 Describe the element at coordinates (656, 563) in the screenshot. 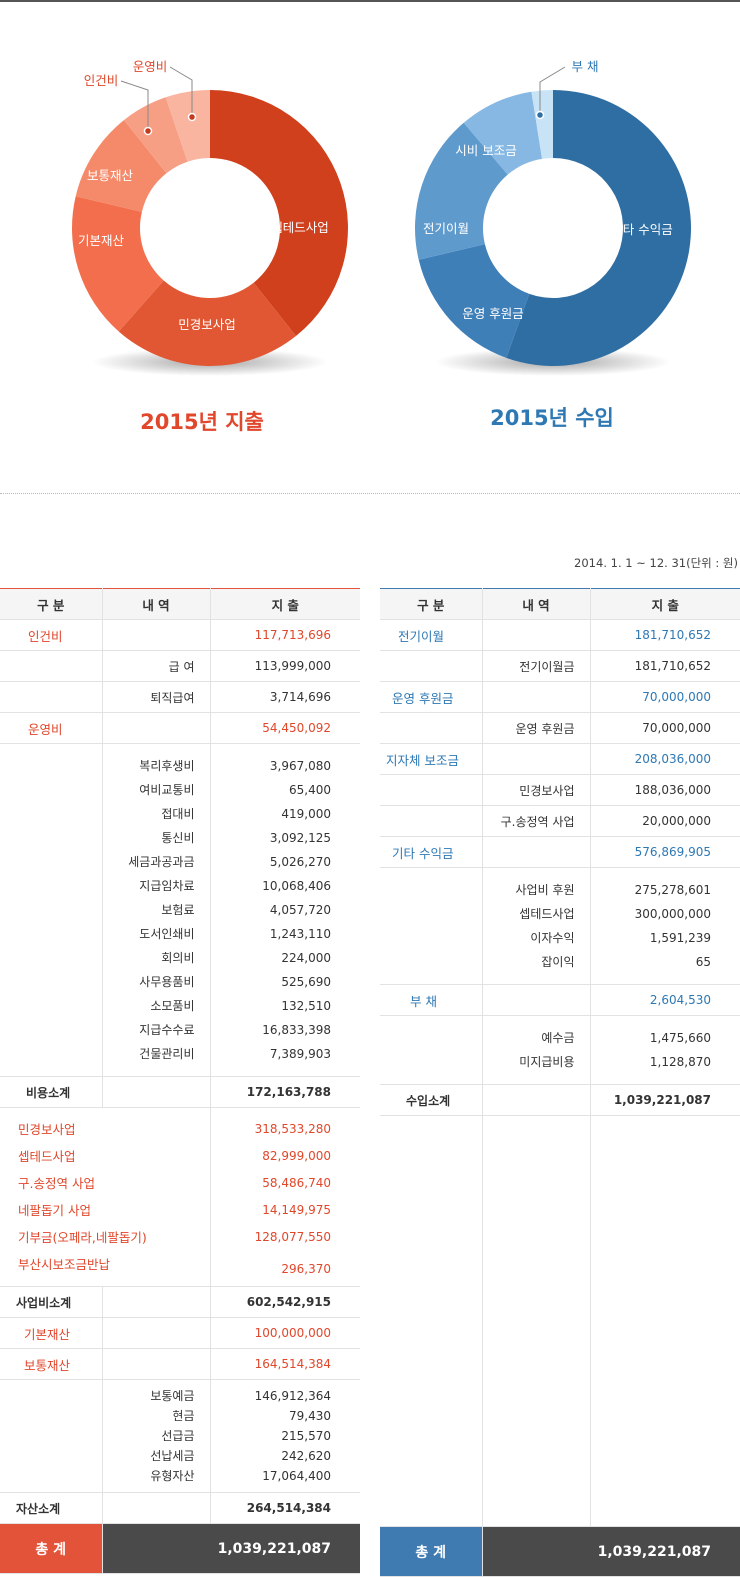

I see `period-label: 2014. 1. 1 ~ 12. 31(단위 : 원)` at that location.